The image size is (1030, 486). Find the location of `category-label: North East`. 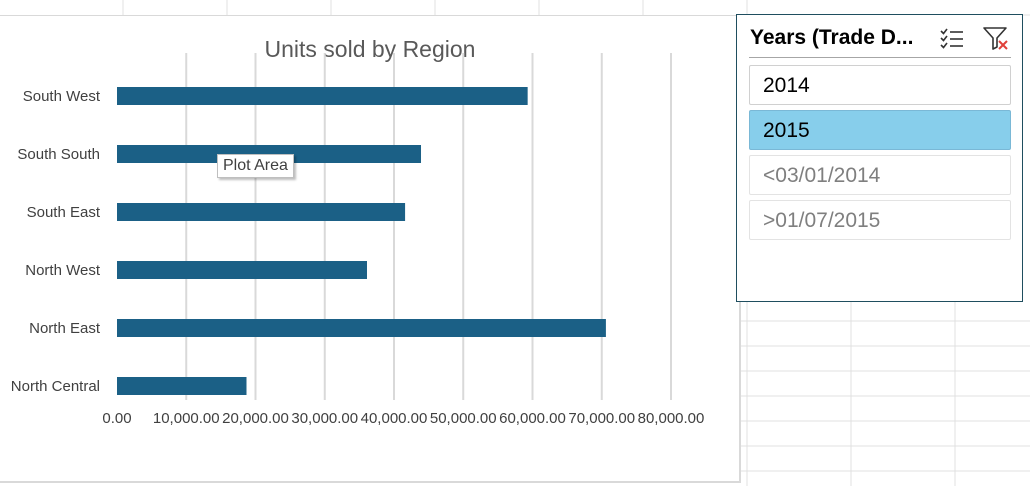

category-label: North East is located at coordinates (65, 328).